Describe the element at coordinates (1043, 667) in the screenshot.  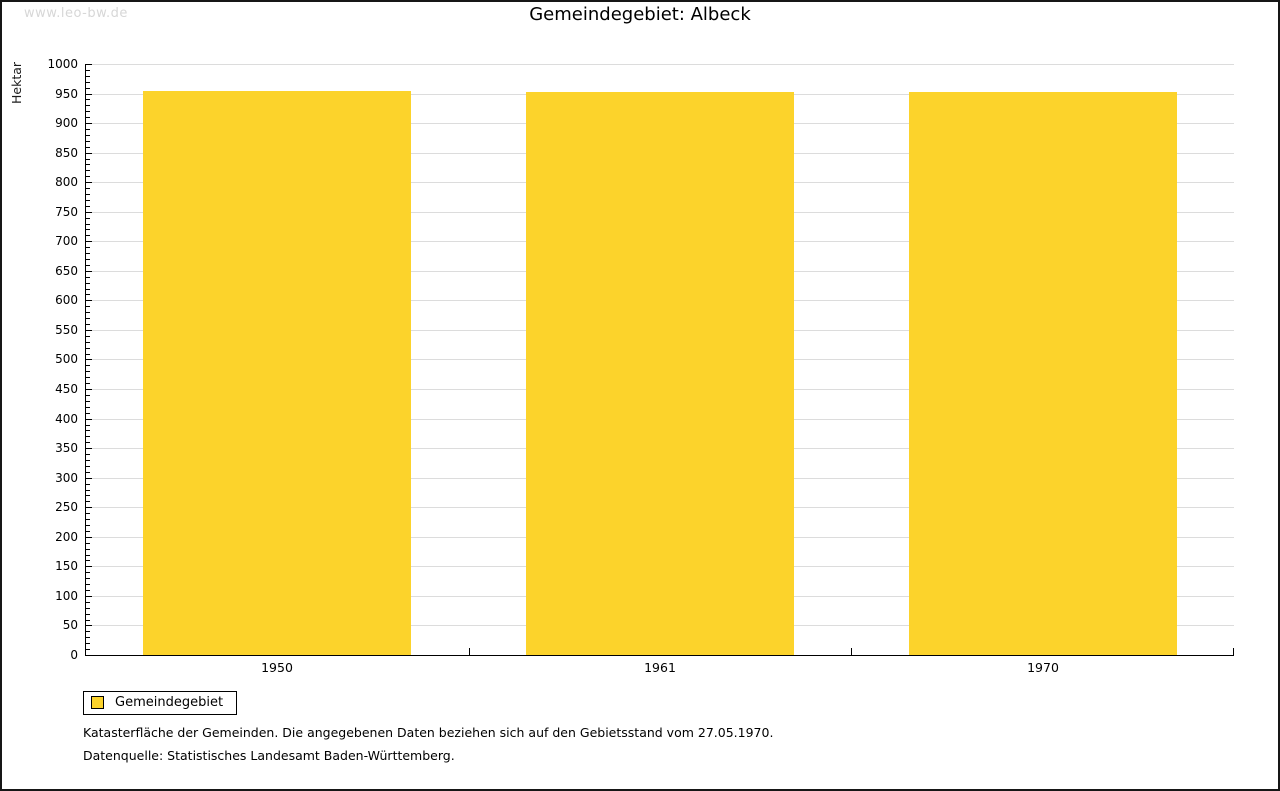
I see `x-category-label: 1970` at that location.